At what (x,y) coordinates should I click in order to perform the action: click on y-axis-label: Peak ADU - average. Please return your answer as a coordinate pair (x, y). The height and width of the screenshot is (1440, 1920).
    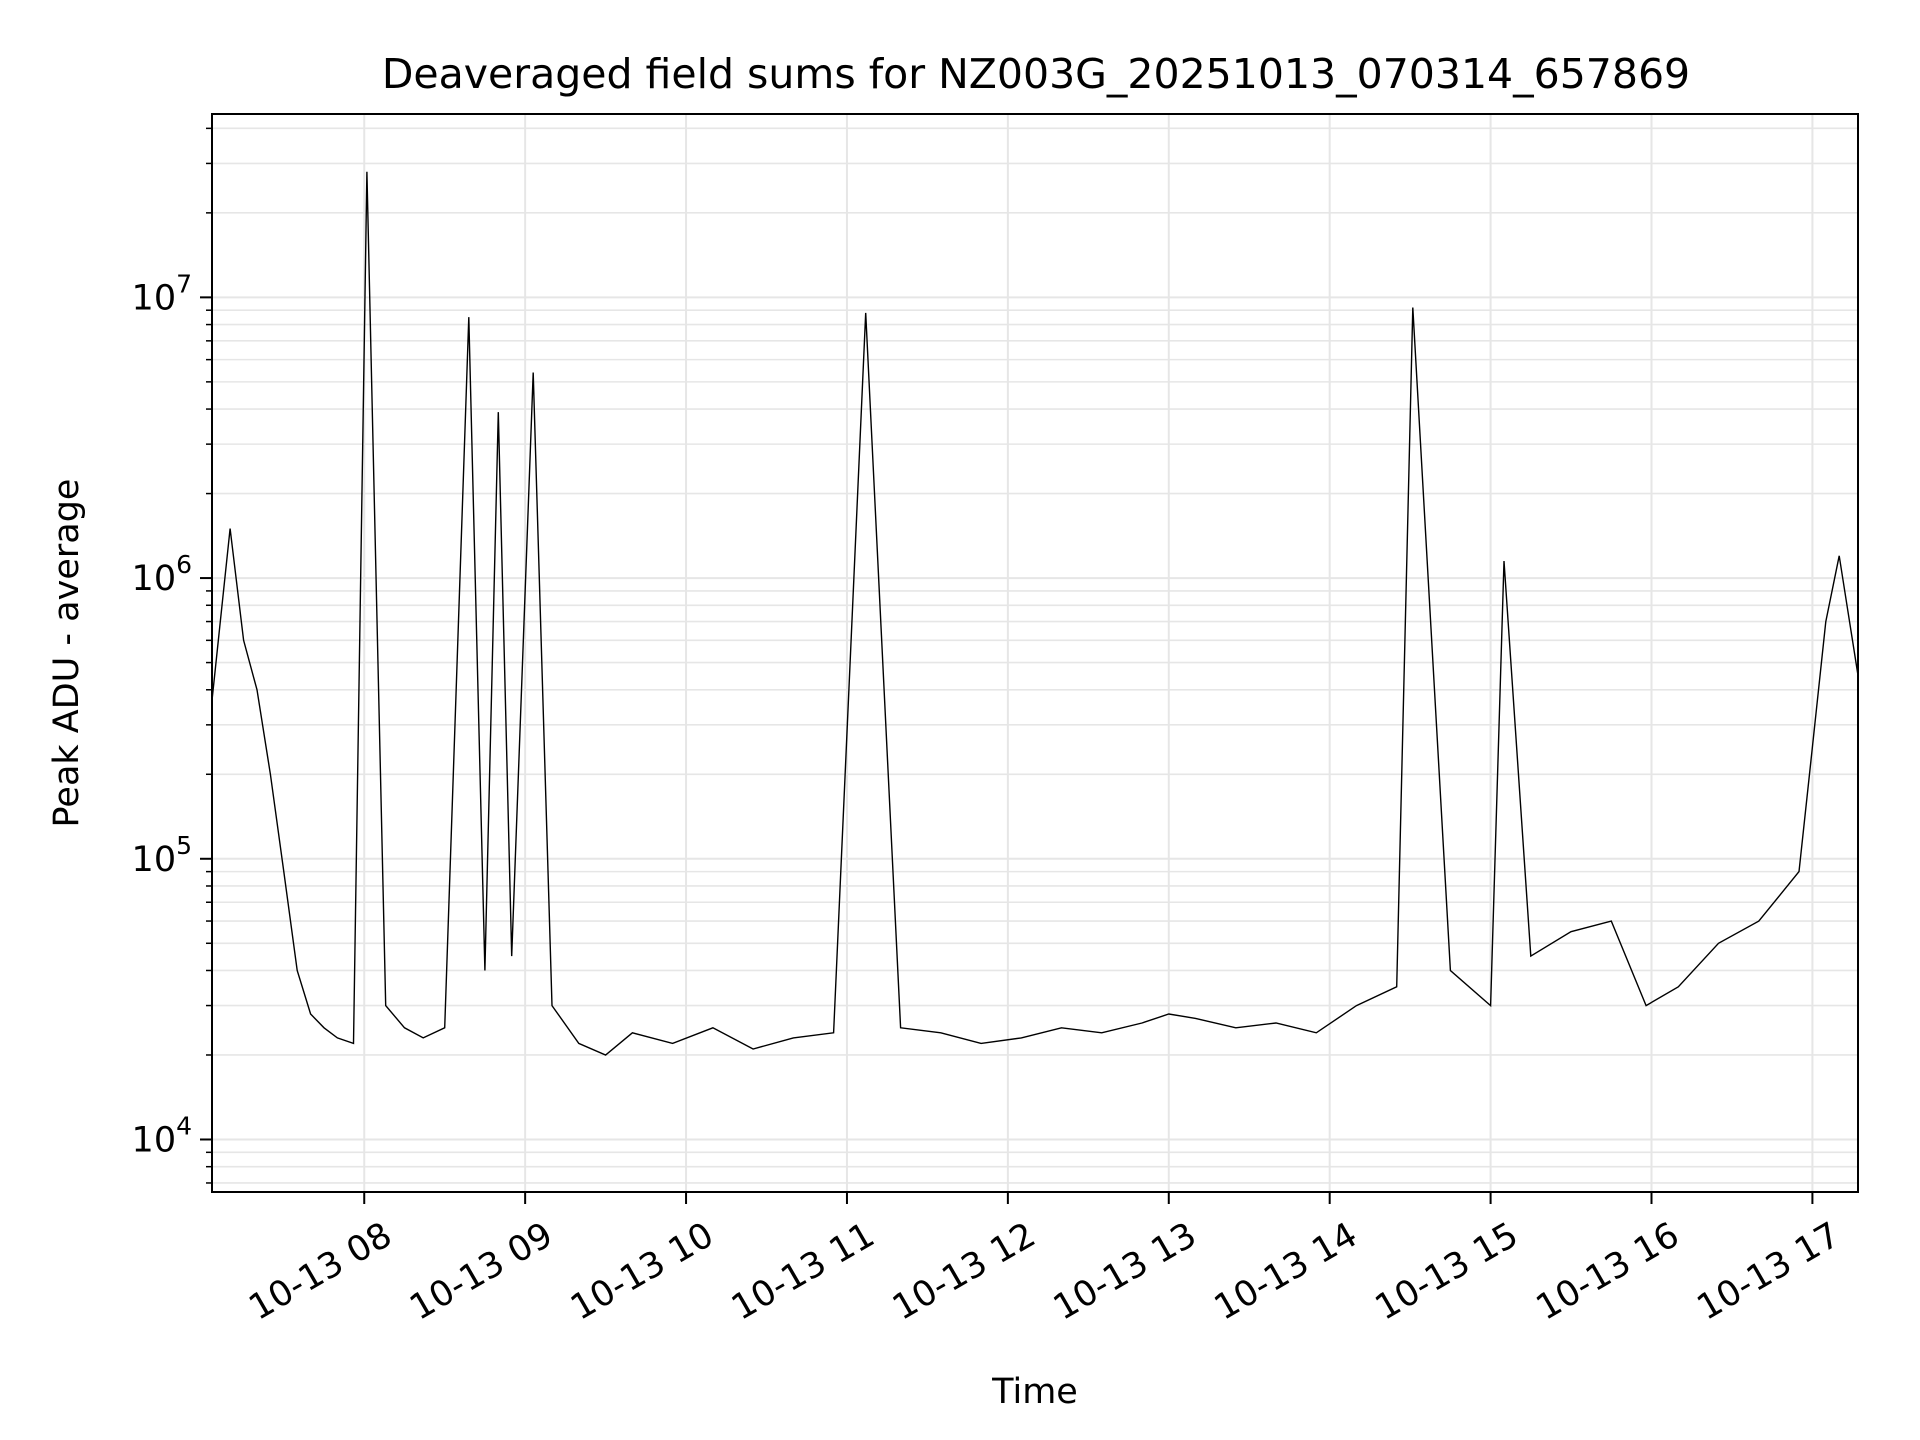
    Looking at the image, I should click on (67, 653).